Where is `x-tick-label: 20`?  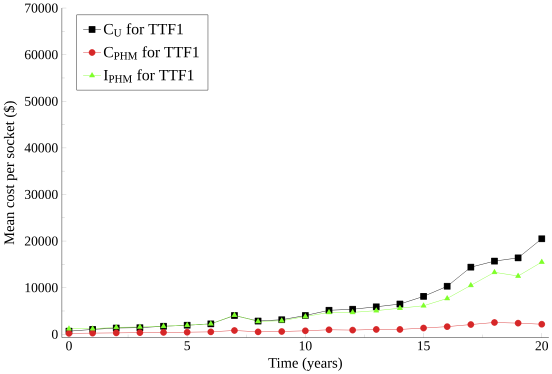
x-tick-label: 20 is located at coordinates (542, 345).